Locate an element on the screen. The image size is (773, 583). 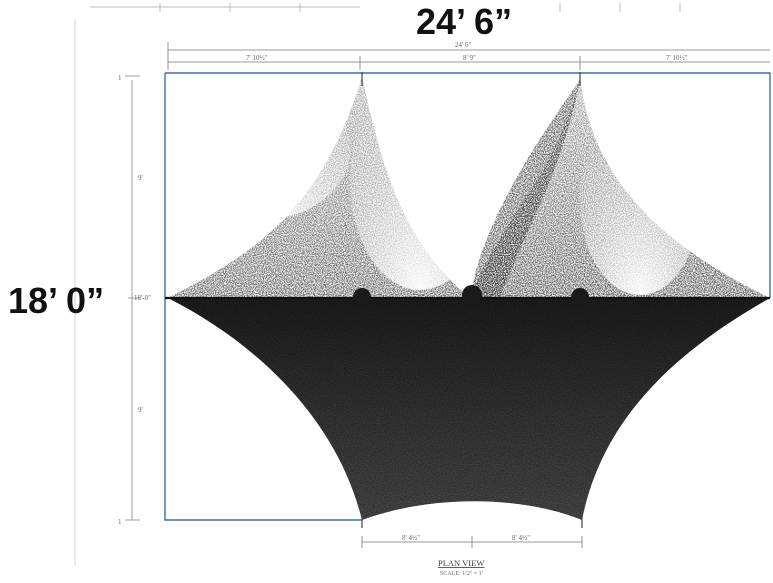
mast-heads is located at coordinates (471, 295).